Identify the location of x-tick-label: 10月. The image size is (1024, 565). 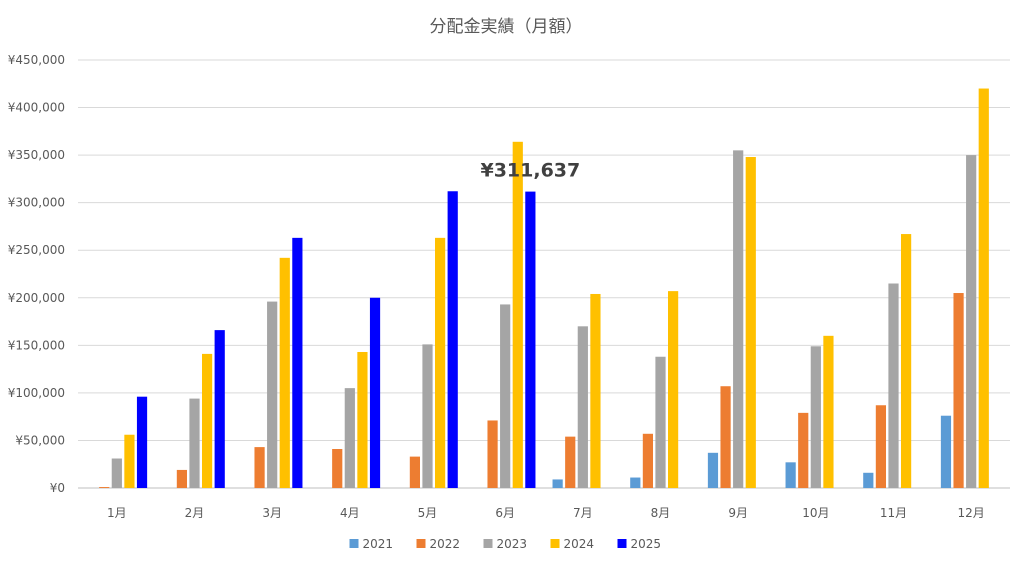
(815, 513).